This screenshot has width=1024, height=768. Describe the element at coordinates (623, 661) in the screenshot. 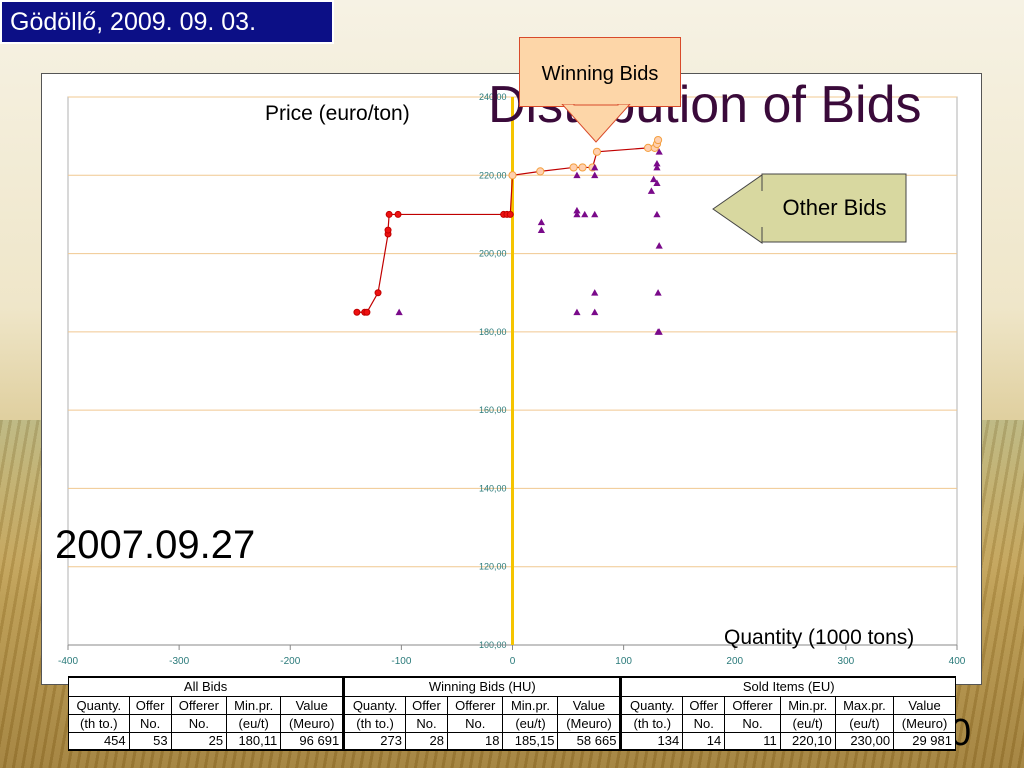

I see `x-tick-label: 100` at that location.